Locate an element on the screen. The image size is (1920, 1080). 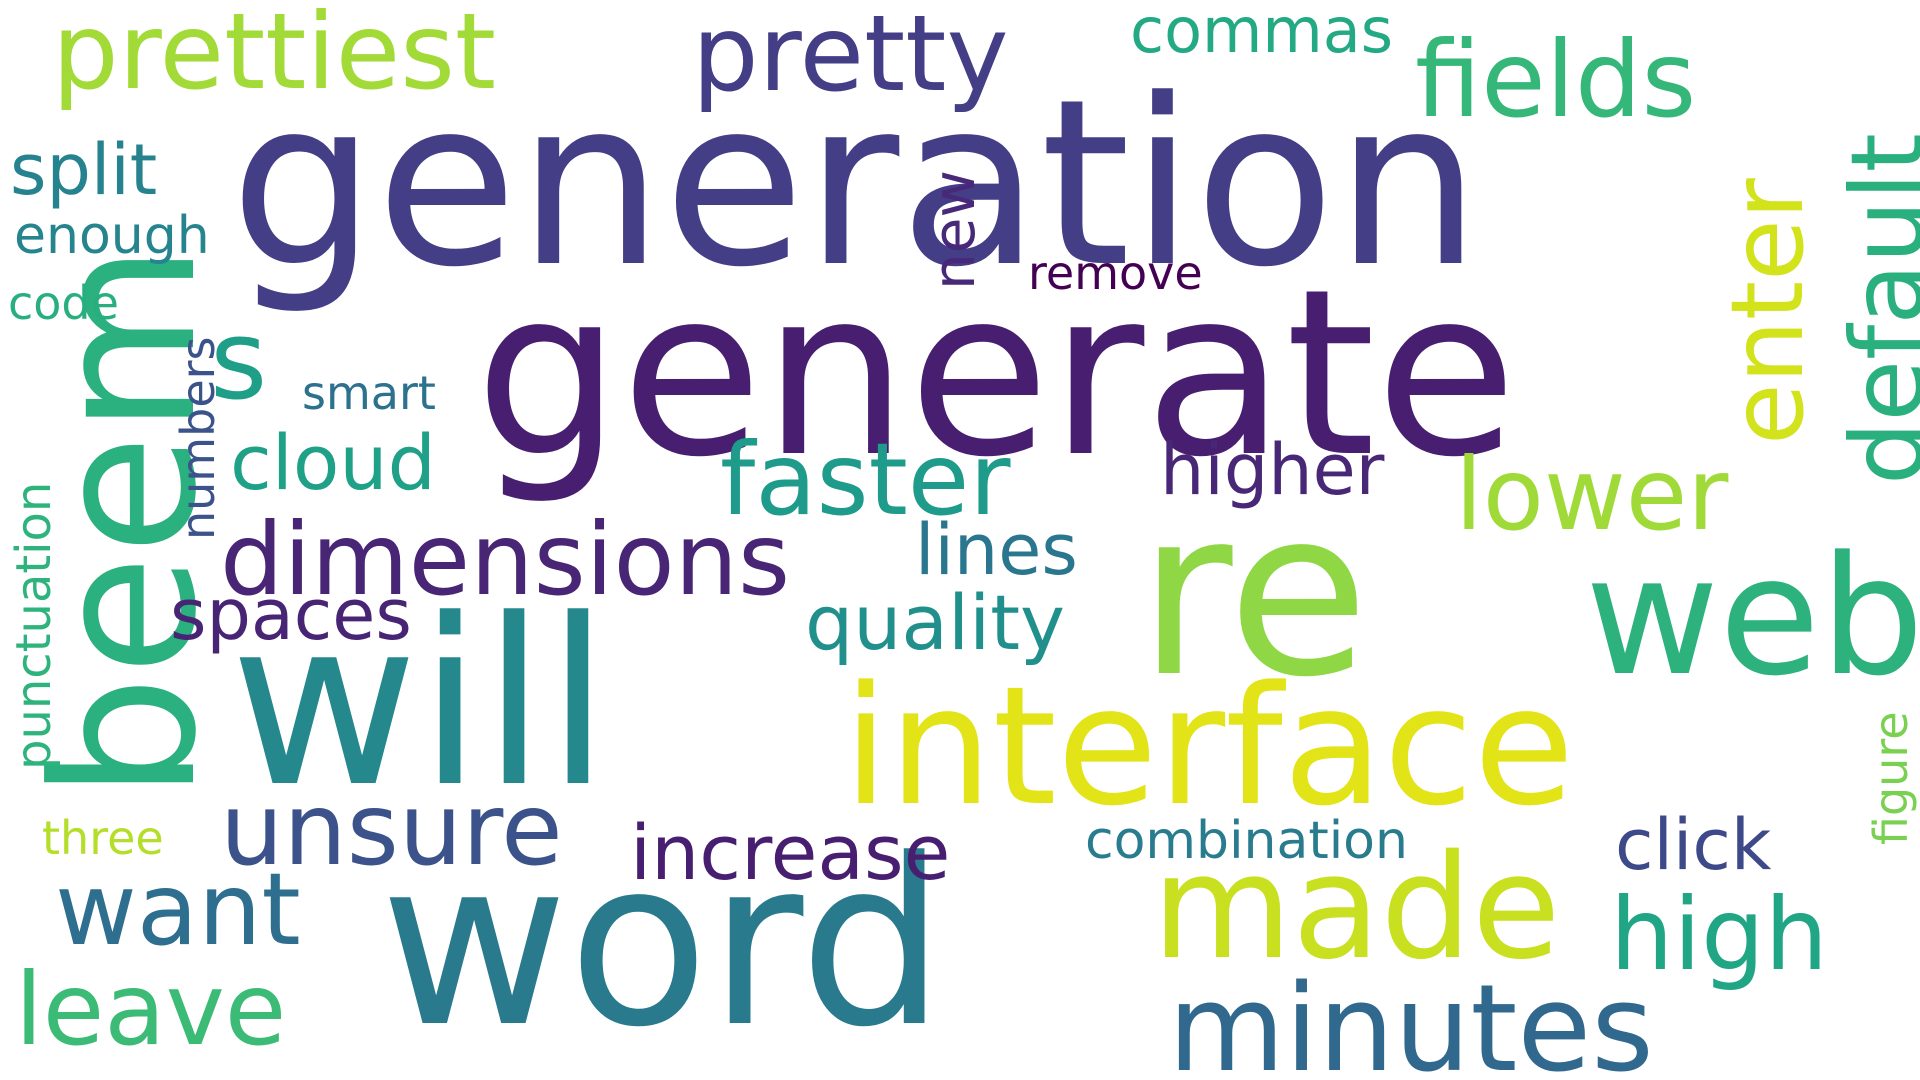
word-figure: figure is located at coordinates (1891, 778).